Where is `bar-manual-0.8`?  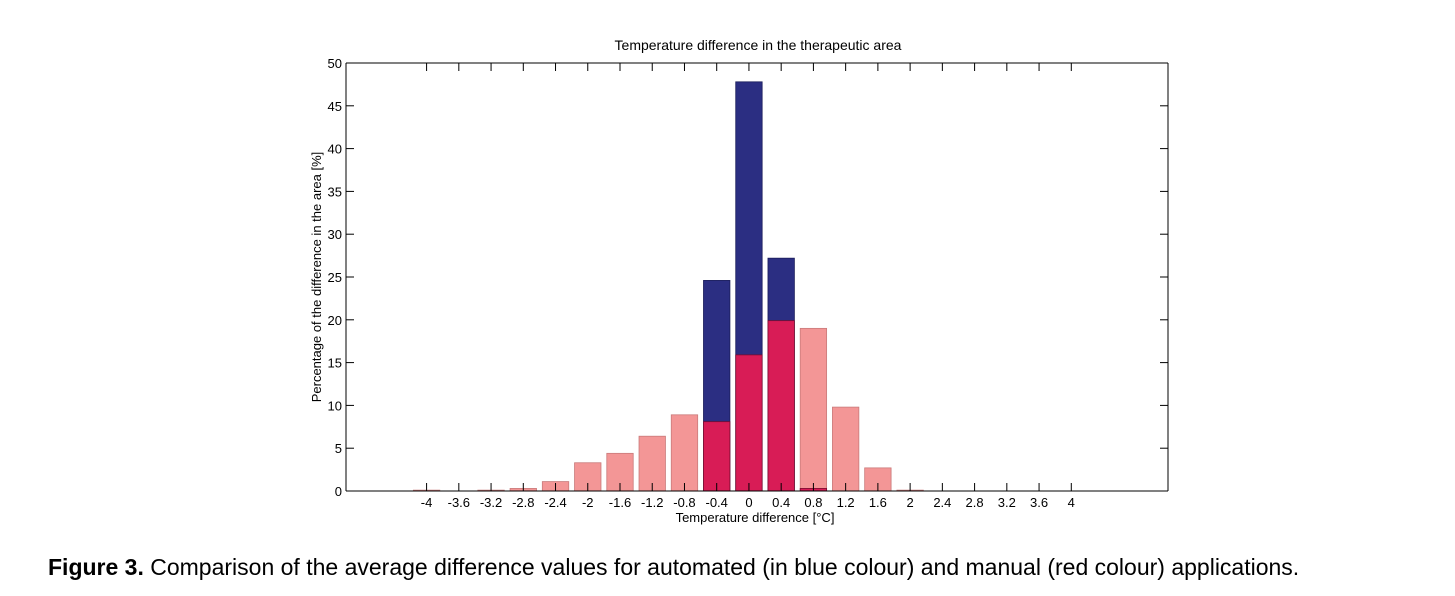 bar-manual-0.8 is located at coordinates (813, 409).